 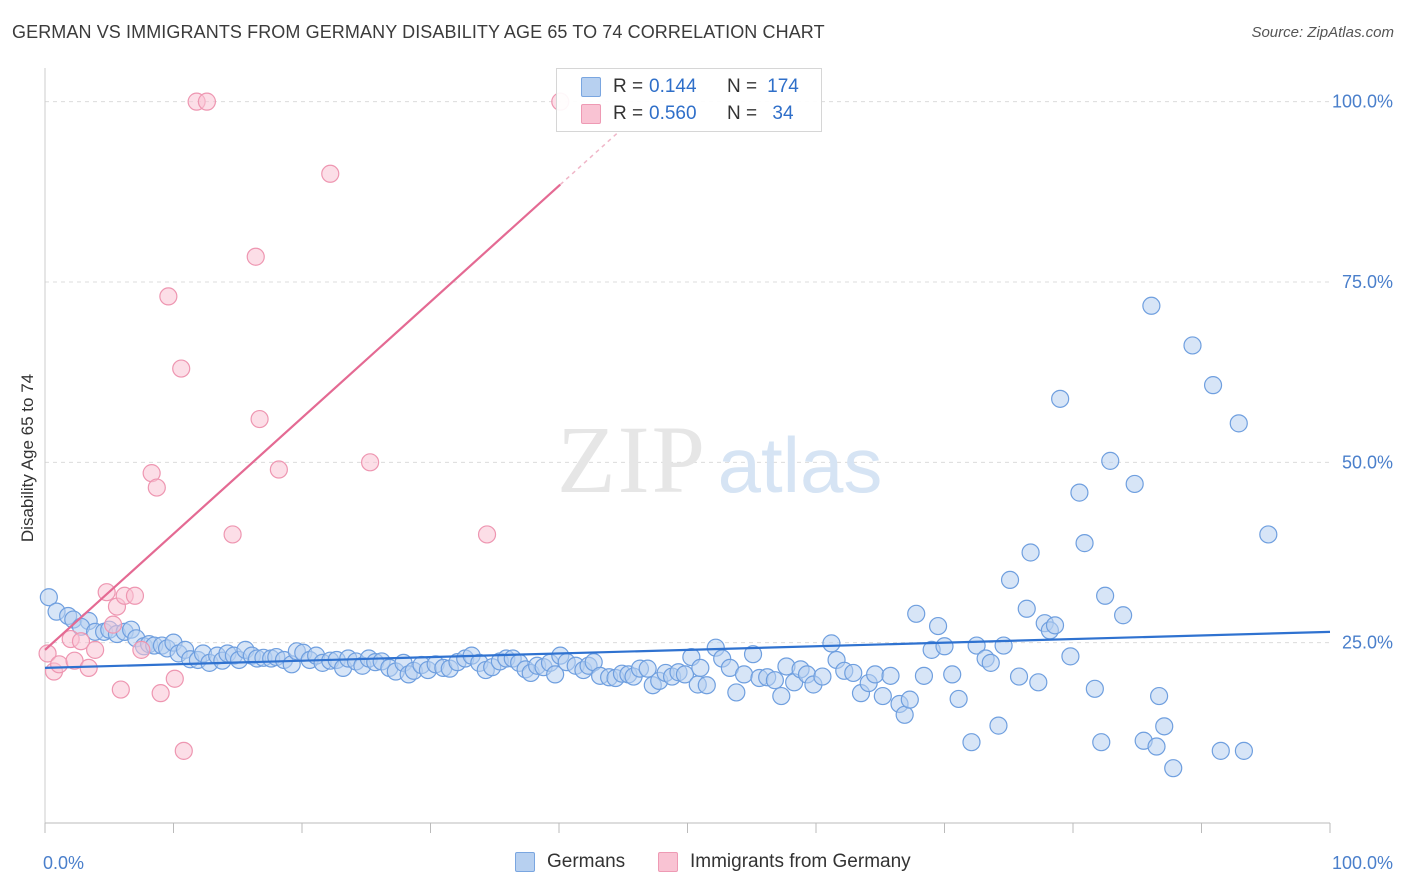 I want to click on y-tick-label: 50.0%, so click(x=1367, y=462).